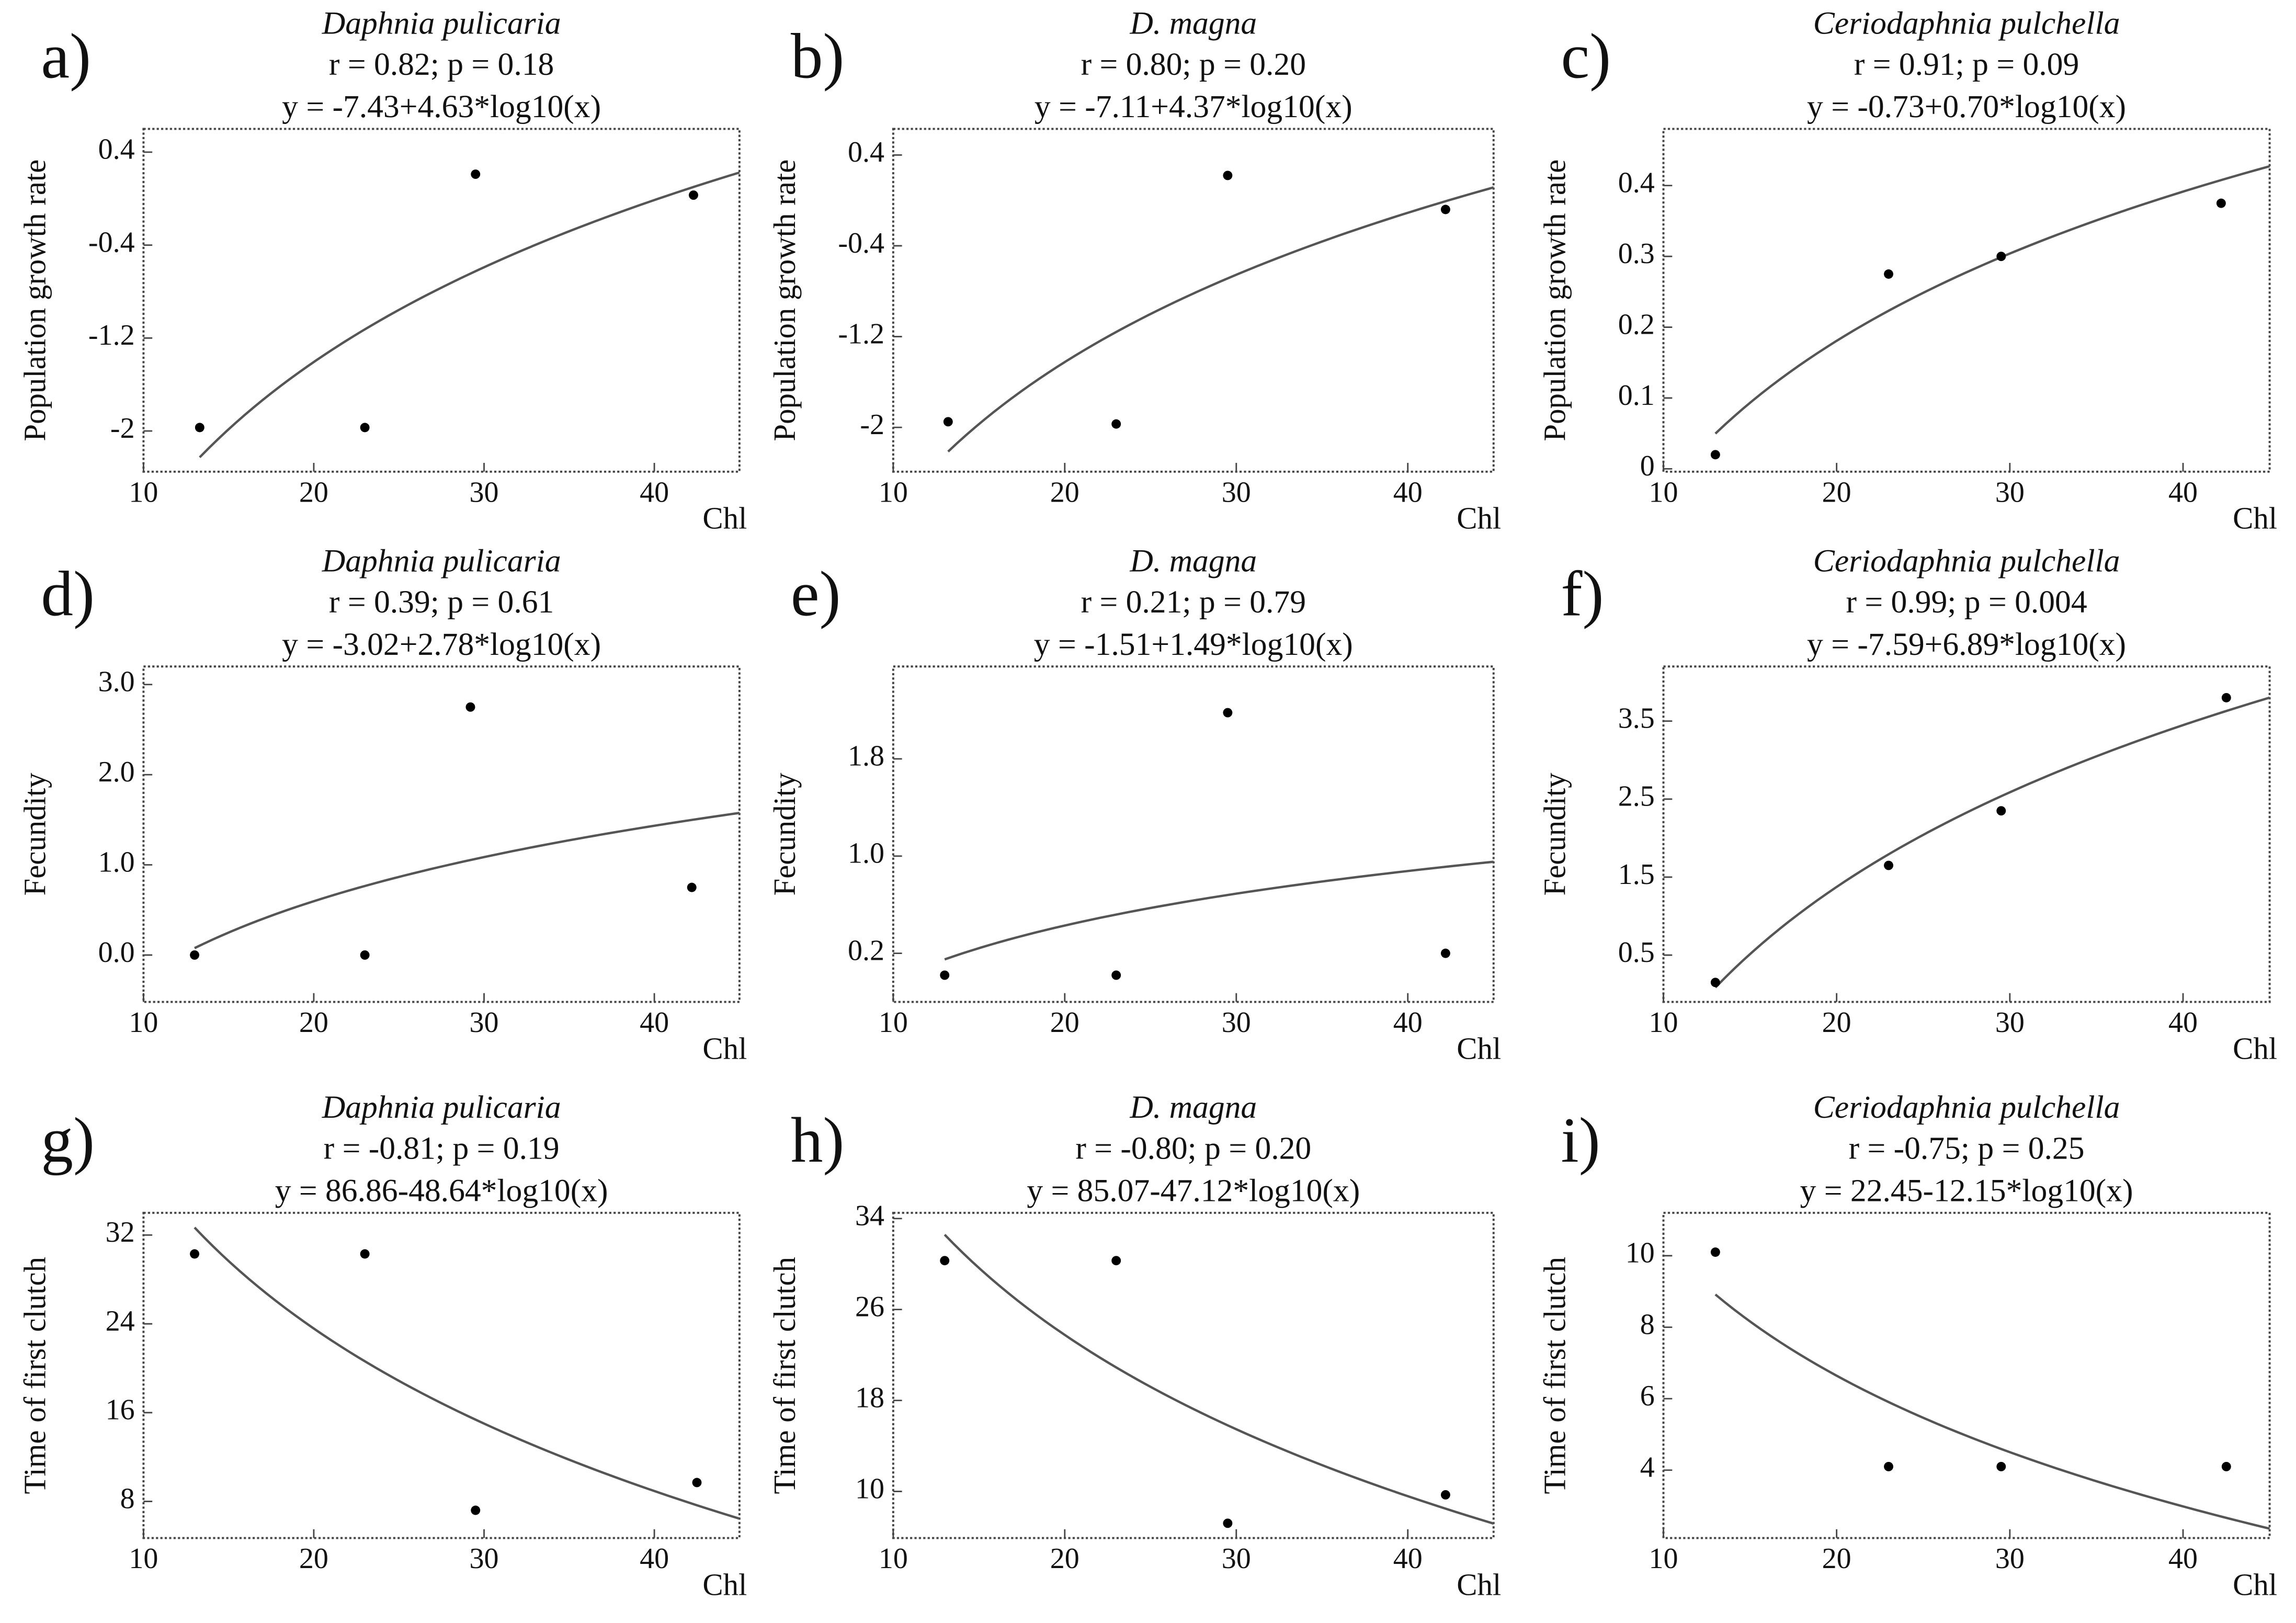 This screenshot has height=1623, width=2296. I want to click on equation: y = -3.02+2.78*log10(x), so click(441, 644).